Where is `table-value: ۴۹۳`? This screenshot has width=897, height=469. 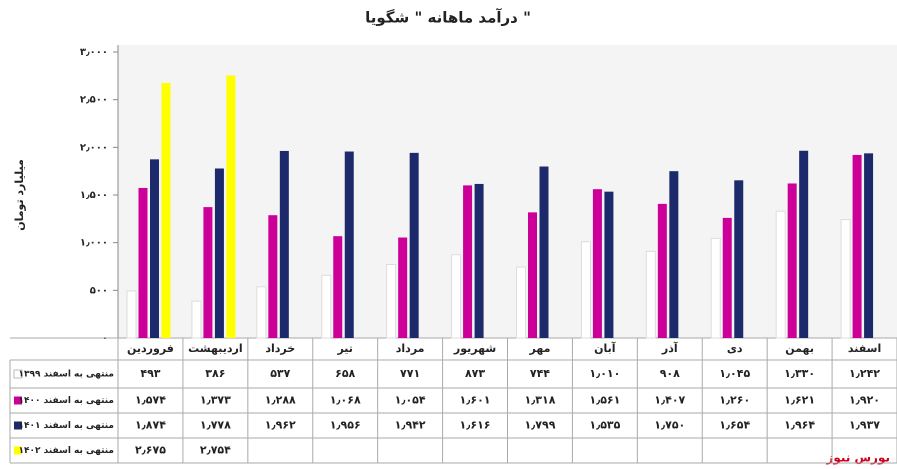
table-value: ۴۹۳ is located at coordinates (150, 373).